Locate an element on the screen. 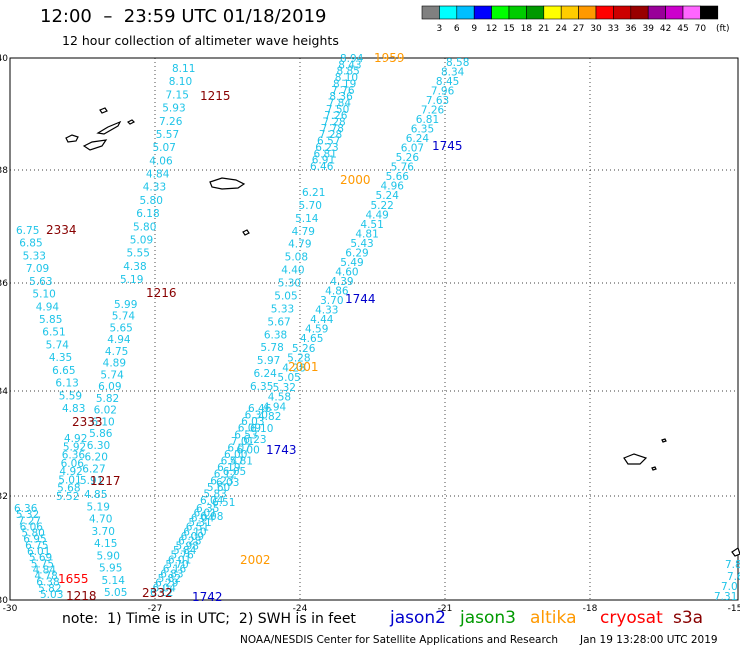 Image resolution: width=740 pixels, height=650 pixels. color-legend: 3 6 9 12 15 18 21 24 27 30 33 36 39 42 45 70 (ft) is located at coordinates (575, 19).